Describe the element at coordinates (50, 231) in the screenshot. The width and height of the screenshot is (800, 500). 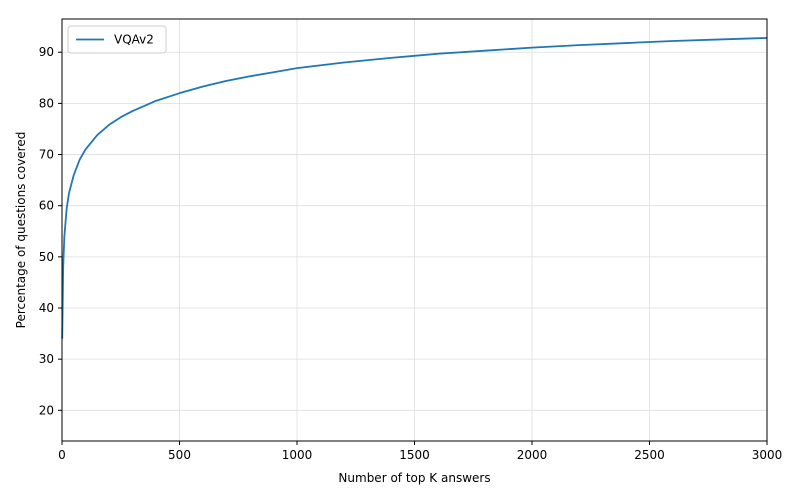
I see `y-axis-ticks: 20 30 40 50 60 70 80 90` at that location.